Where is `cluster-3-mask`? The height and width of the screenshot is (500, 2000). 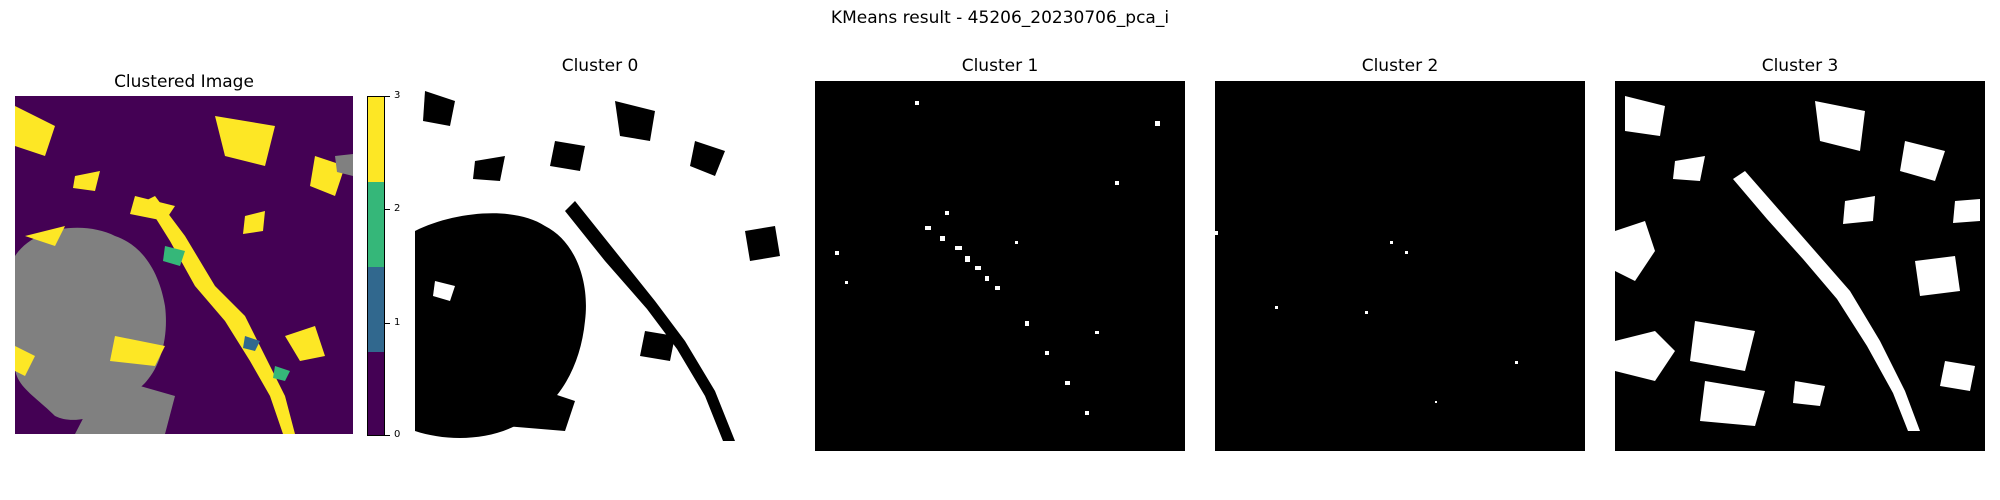
cluster-3-mask is located at coordinates (1800, 266).